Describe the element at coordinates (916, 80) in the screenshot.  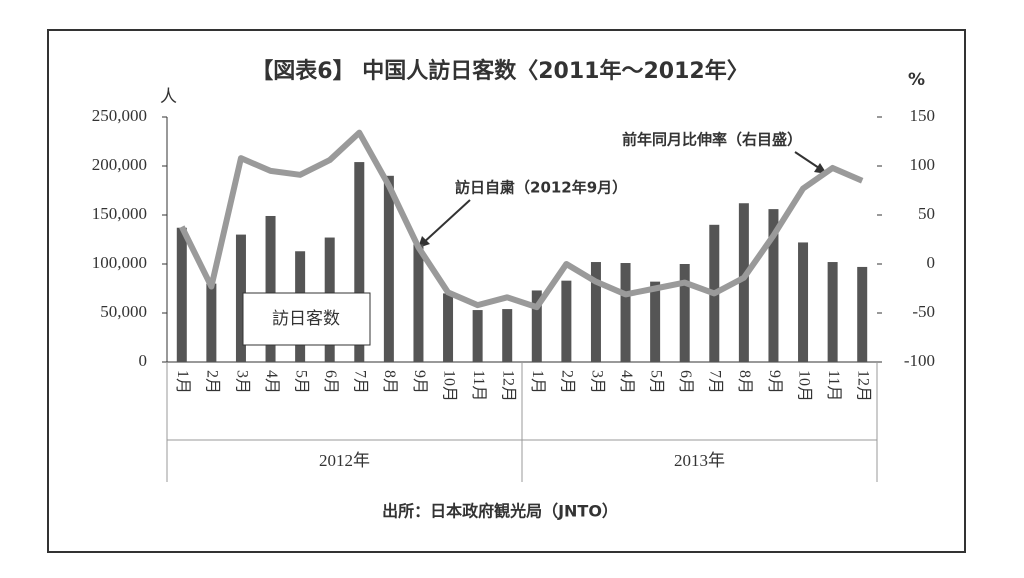
I see `y2-unit: %` at that location.